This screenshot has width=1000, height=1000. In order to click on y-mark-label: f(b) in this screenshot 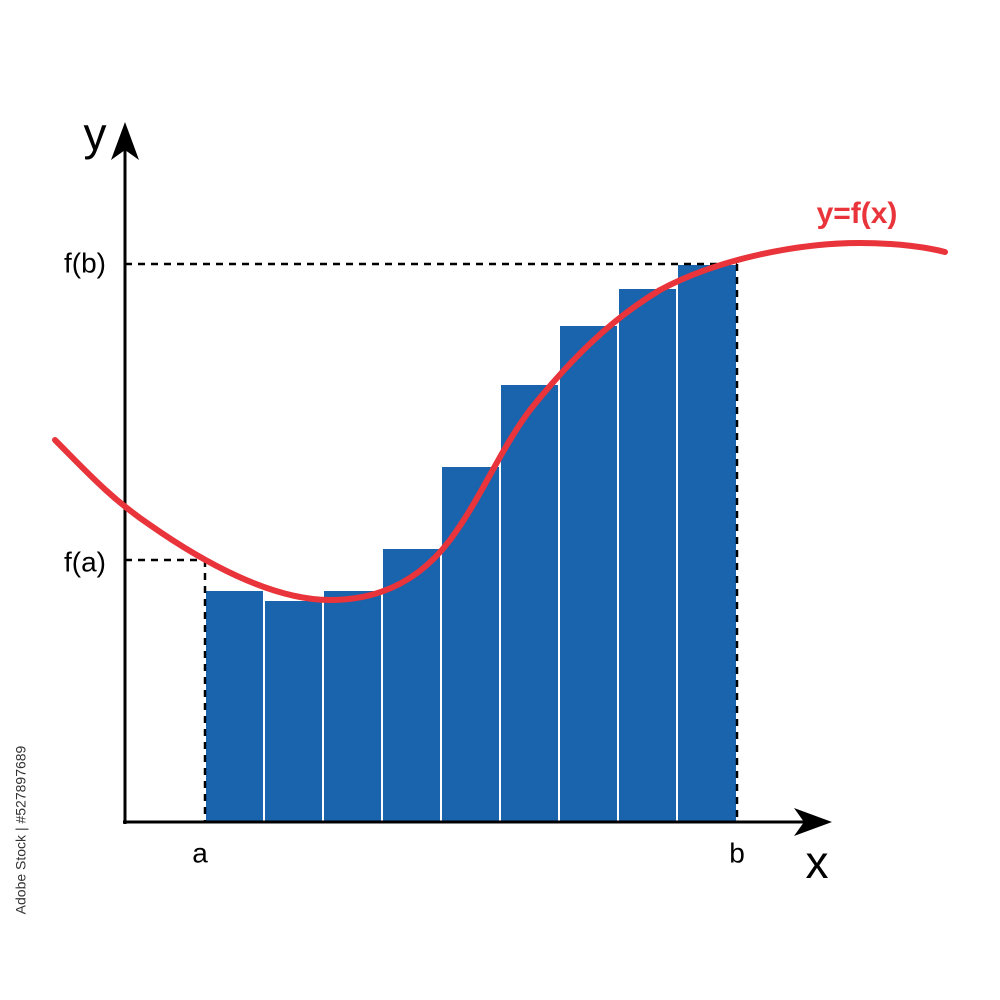, I will do `click(85, 262)`.